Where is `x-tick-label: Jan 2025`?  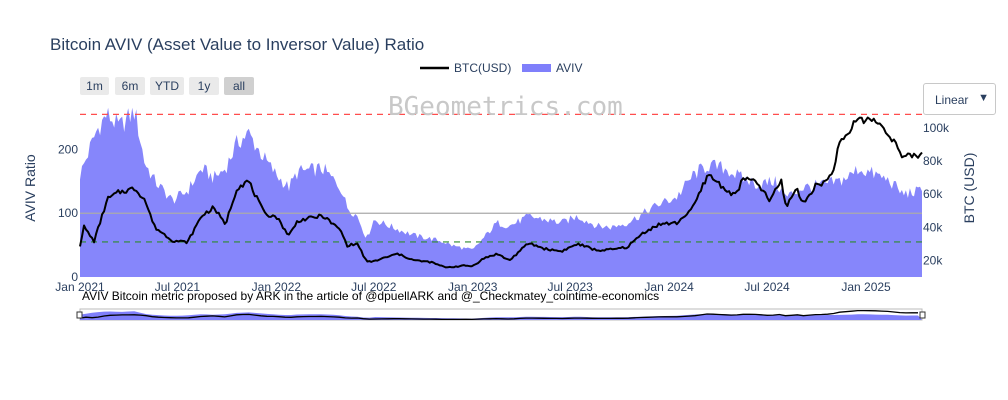
x-tick-label: Jan 2025 is located at coordinates (866, 287).